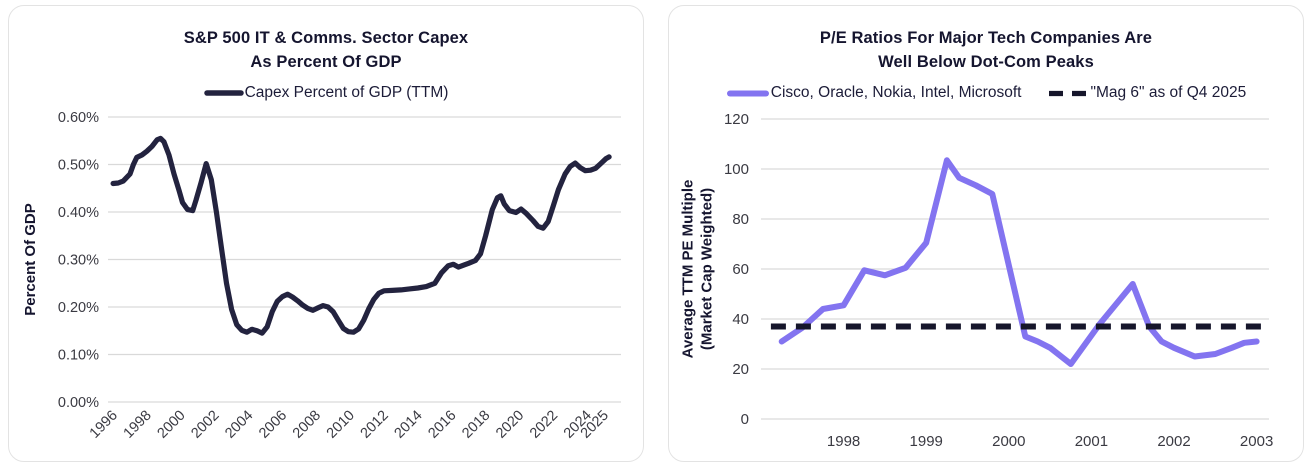 The height and width of the screenshot is (471, 1308). I want to click on y-tick-label: 120, so click(736, 119).